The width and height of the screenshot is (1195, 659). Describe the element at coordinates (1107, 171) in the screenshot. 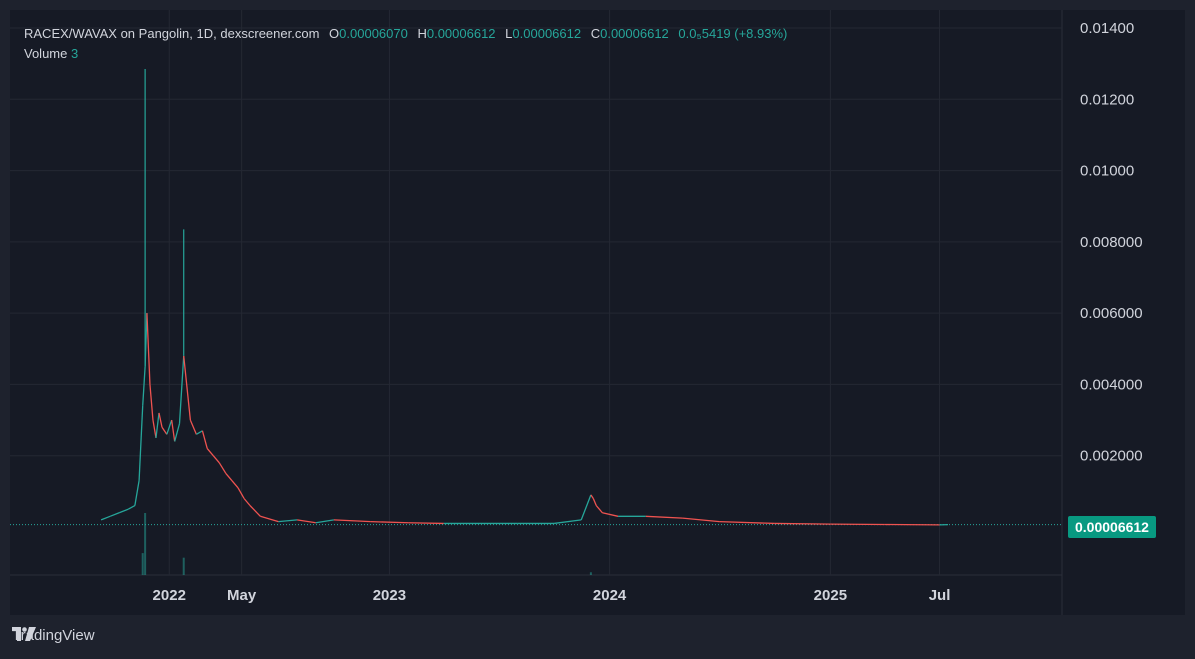

I see `y-tick-label: 0.01000` at that location.